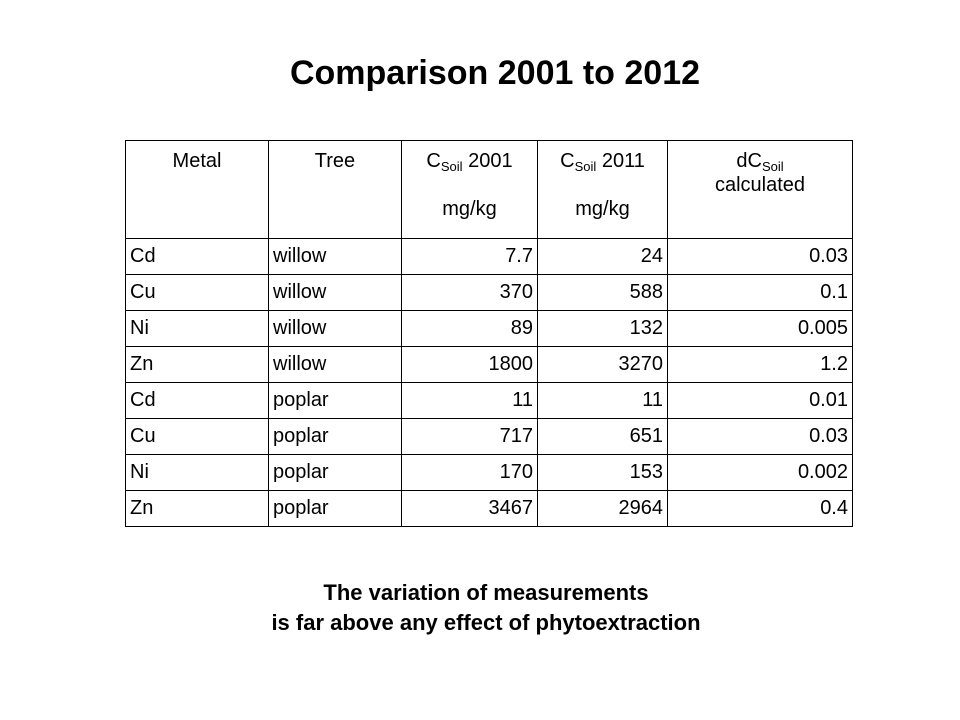  What do you see at coordinates (620, 161) in the screenshot?
I see `header-csoil-2011-year: 2011` at bounding box center [620, 161].